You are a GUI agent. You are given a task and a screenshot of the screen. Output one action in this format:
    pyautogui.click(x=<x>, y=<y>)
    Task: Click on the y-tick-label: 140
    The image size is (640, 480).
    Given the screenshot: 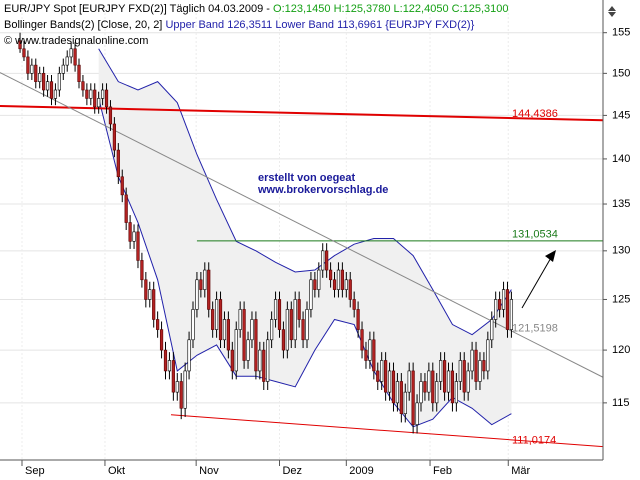 What is the action you would take?
    pyautogui.click(x=621, y=159)
    